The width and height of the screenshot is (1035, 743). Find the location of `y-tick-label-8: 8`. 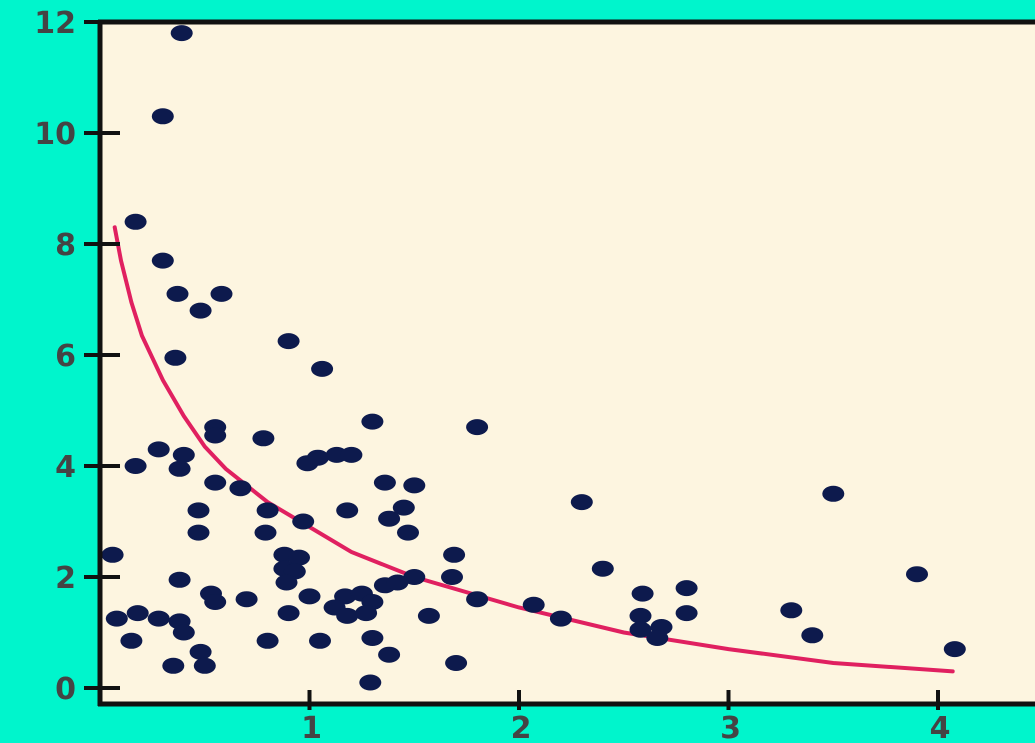

y-tick-label-8: 8 is located at coordinates (65, 245).